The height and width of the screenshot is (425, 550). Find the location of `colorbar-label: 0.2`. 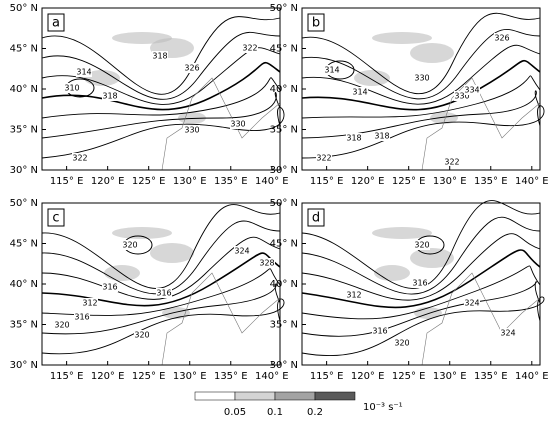

colorbar-label: 0.2 is located at coordinates (315, 412).